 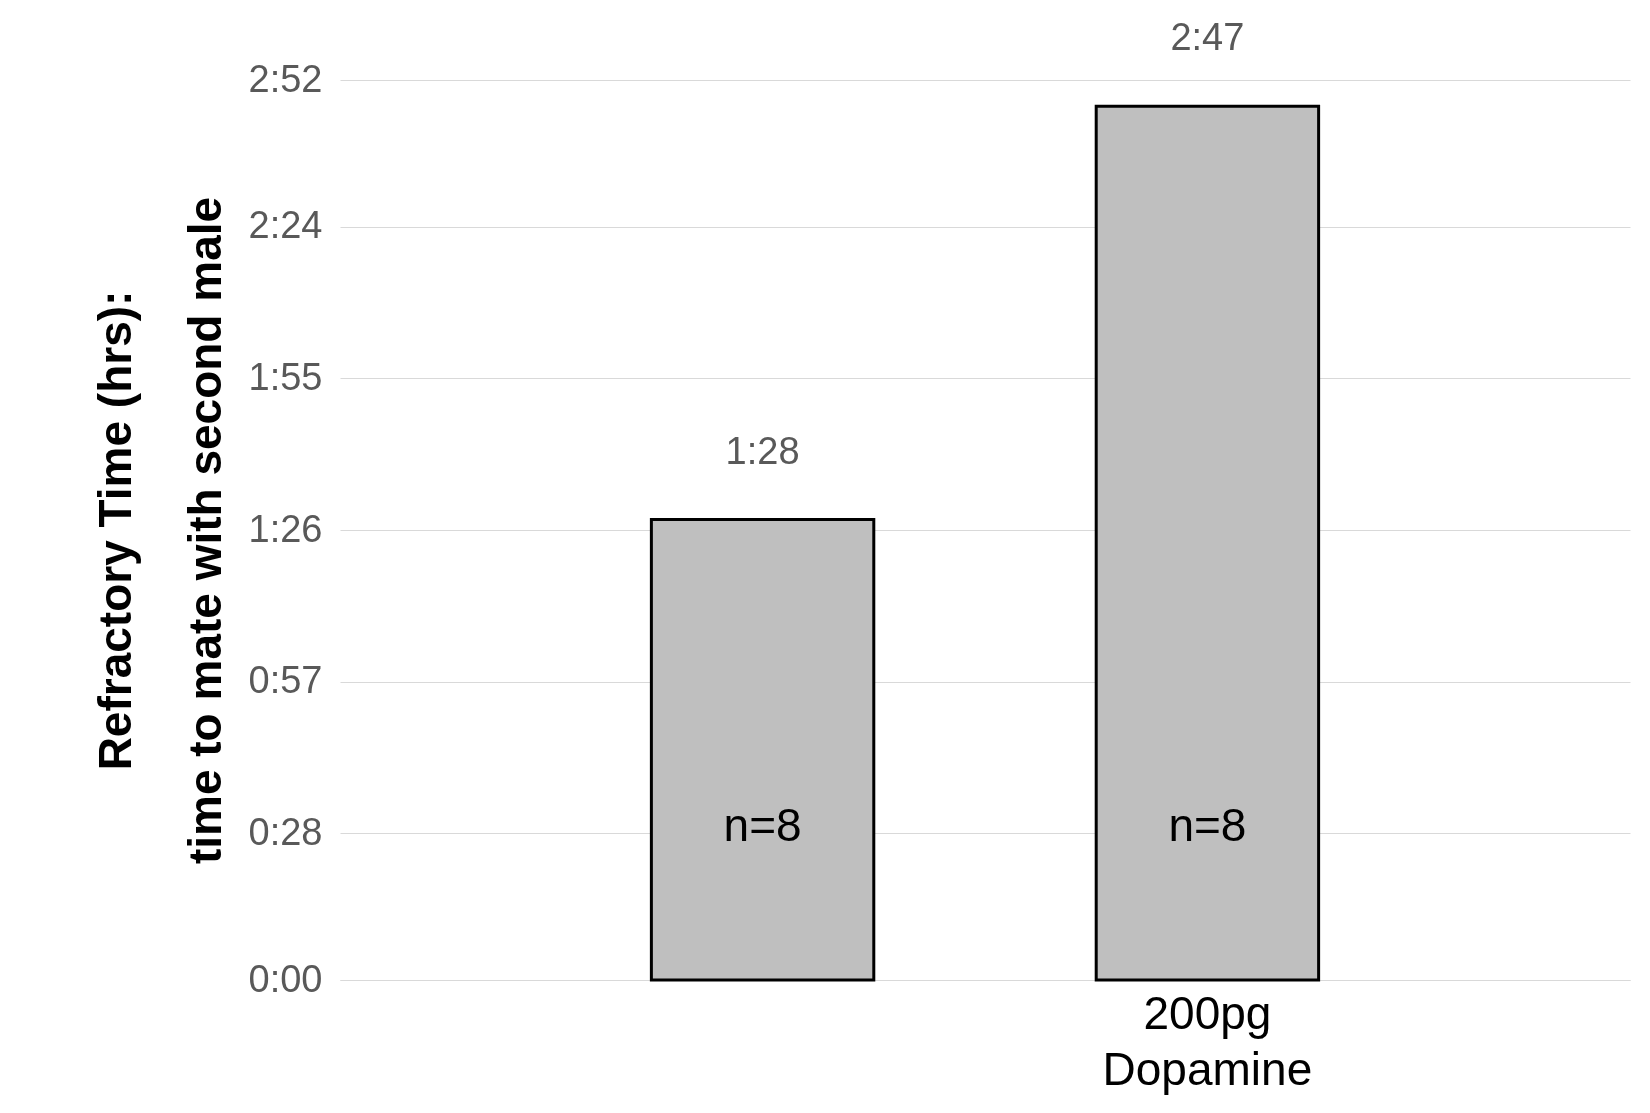 What do you see at coordinates (1207, 1040) in the screenshot?
I see `x-tick-label: 200pg Dopamine` at bounding box center [1207, 1040].